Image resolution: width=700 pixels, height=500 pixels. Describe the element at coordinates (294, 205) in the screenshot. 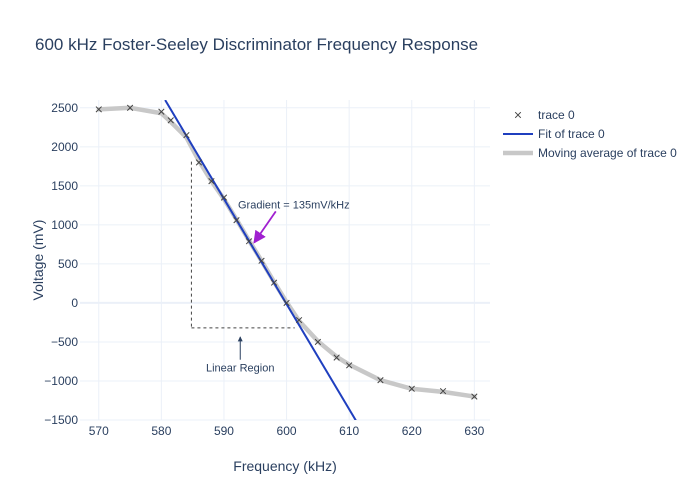

I see `gradient-annotation: Gradient = 135mV/kHz` at that location.